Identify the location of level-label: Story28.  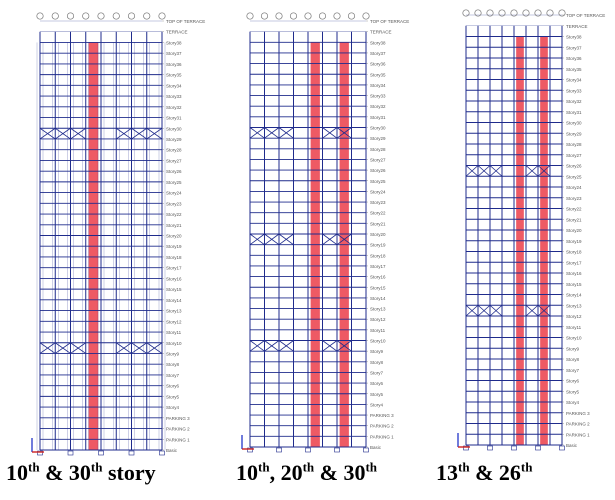
(378, 149).